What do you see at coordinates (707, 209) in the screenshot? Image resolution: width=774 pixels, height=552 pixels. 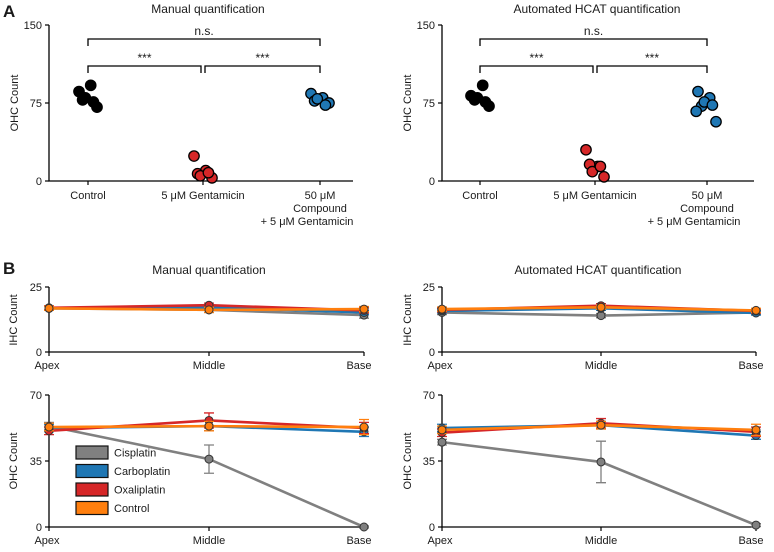 I see `x-tick-label: Compound` at bounding box center [707, 209].